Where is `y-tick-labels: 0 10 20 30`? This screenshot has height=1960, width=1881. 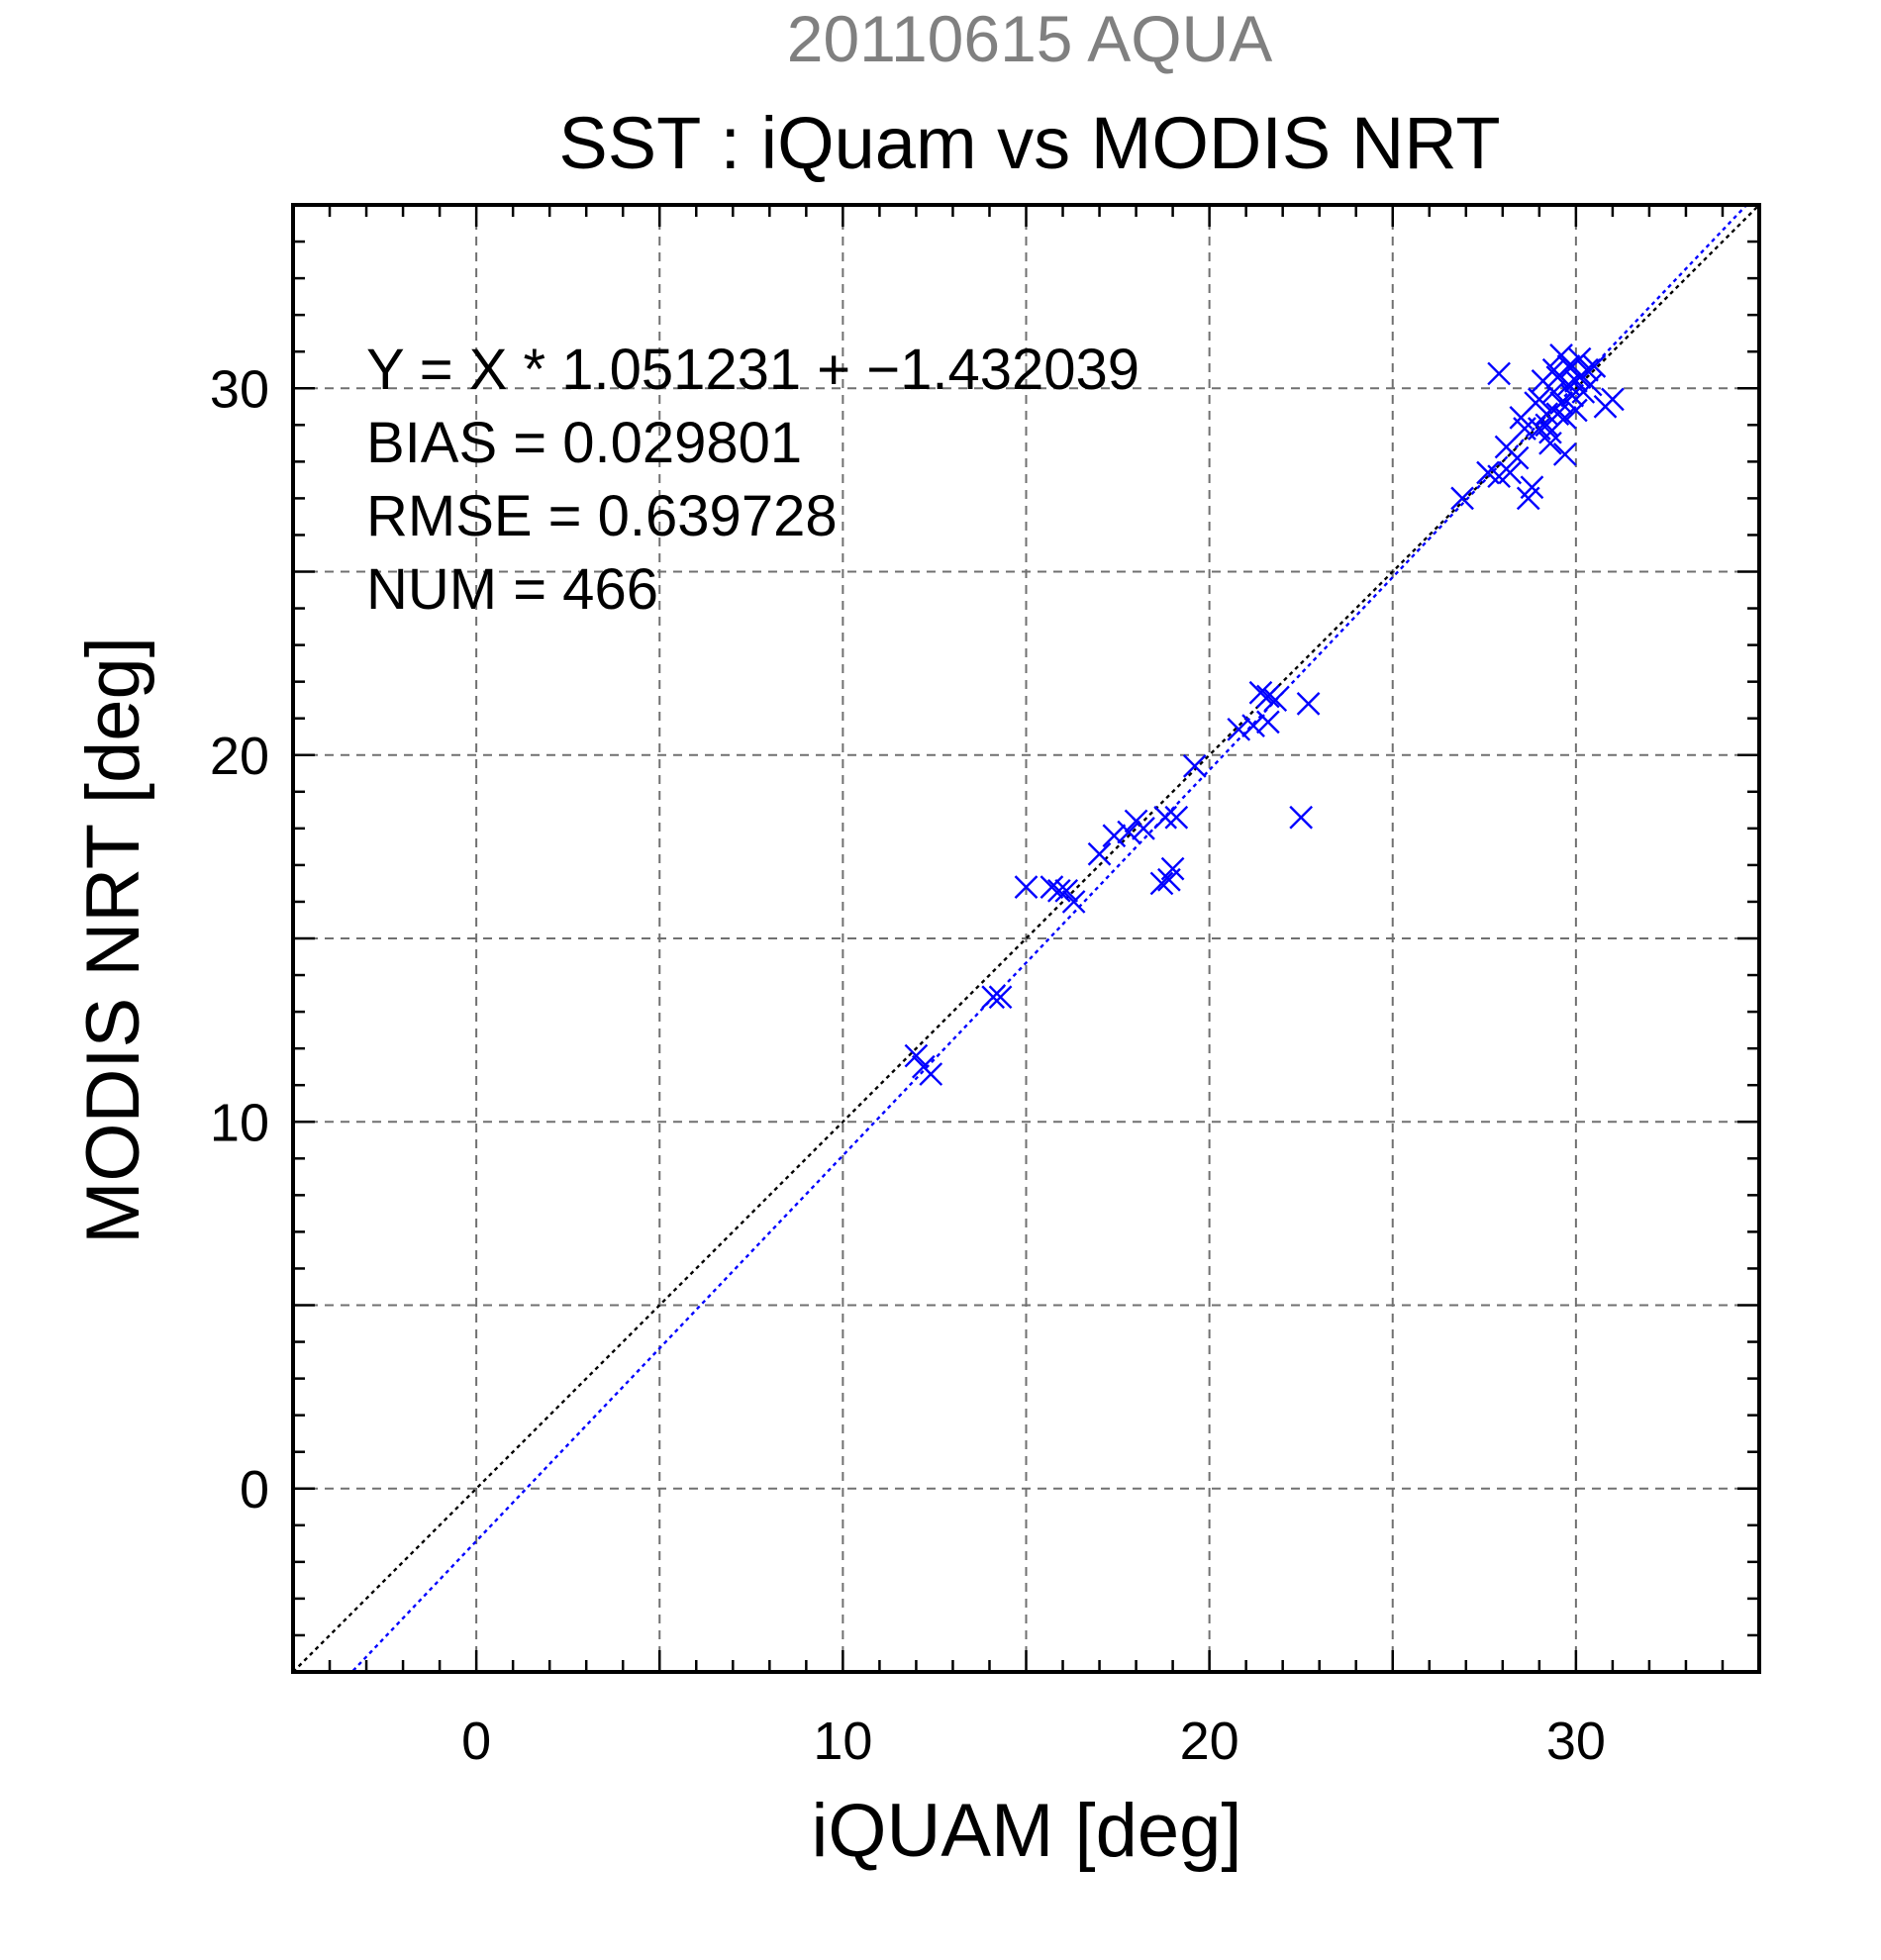 y-tick-labels: 0 10 20 30 is located at coordinates (240, 939).